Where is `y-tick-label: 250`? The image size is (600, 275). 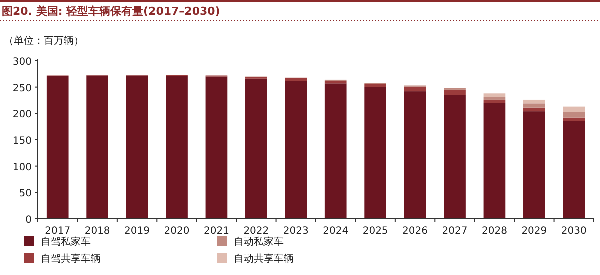 y-tick-label: 250 is located at coordinates (22, 88).